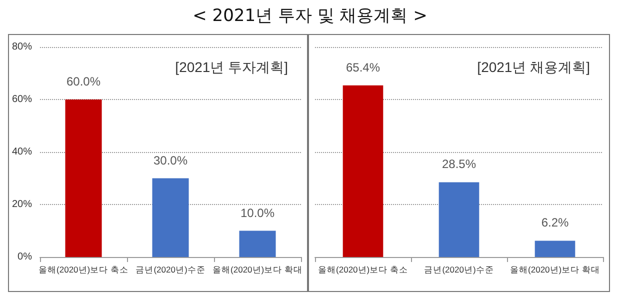  What do you see at coordinates (170, 160) in the screenshot?
I see `data-label: 30.0%` at bounding box center [170, 160].